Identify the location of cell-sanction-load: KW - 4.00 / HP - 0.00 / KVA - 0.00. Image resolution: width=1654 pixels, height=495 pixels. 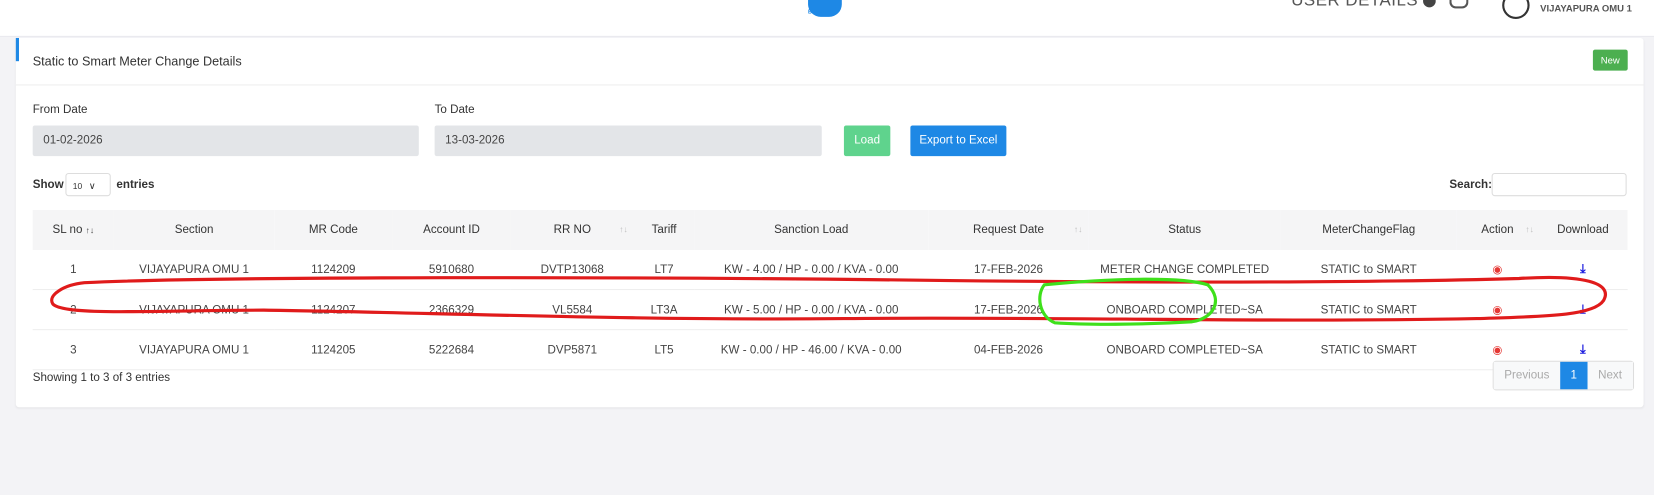
(811, 270).